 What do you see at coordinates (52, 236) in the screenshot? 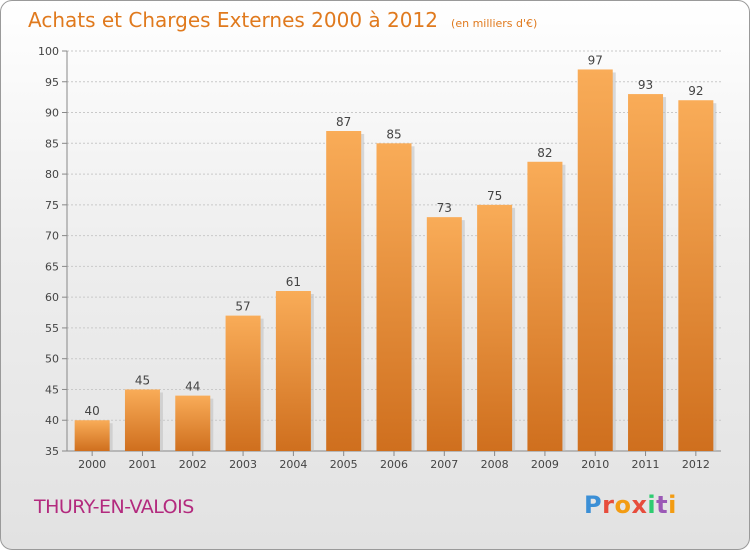
I see `y-tick-label: 70` at bounding box center [52, 236].